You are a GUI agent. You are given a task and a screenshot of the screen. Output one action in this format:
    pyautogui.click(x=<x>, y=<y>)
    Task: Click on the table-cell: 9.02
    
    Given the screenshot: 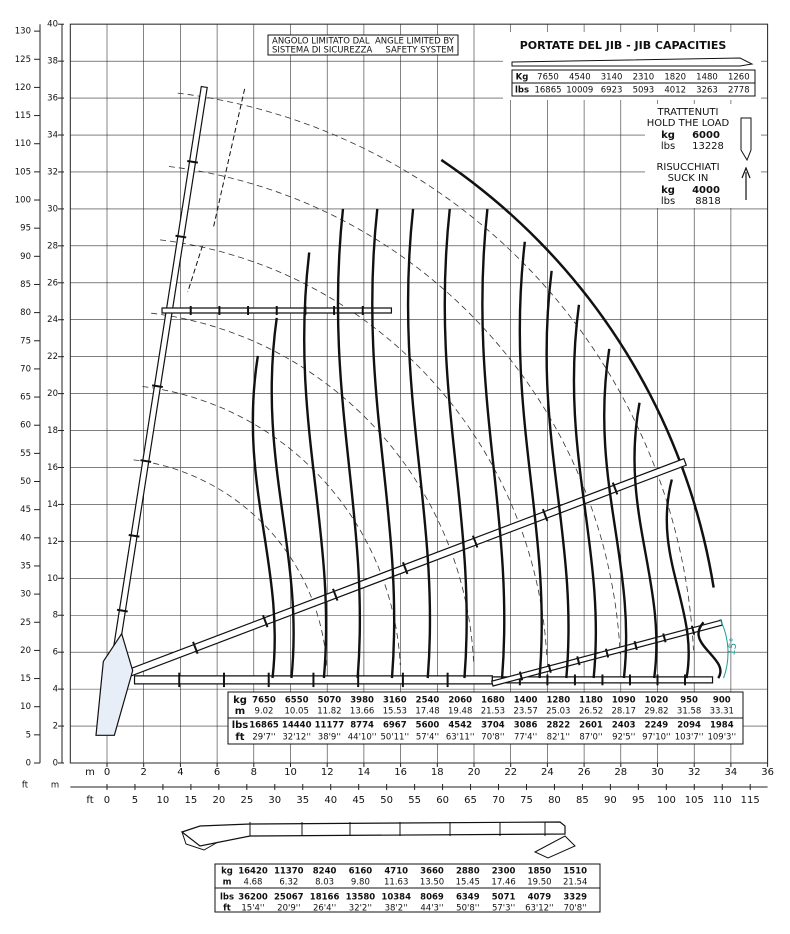 What is the action you would take?
    pyautogui.click(x=264, y=712)
    